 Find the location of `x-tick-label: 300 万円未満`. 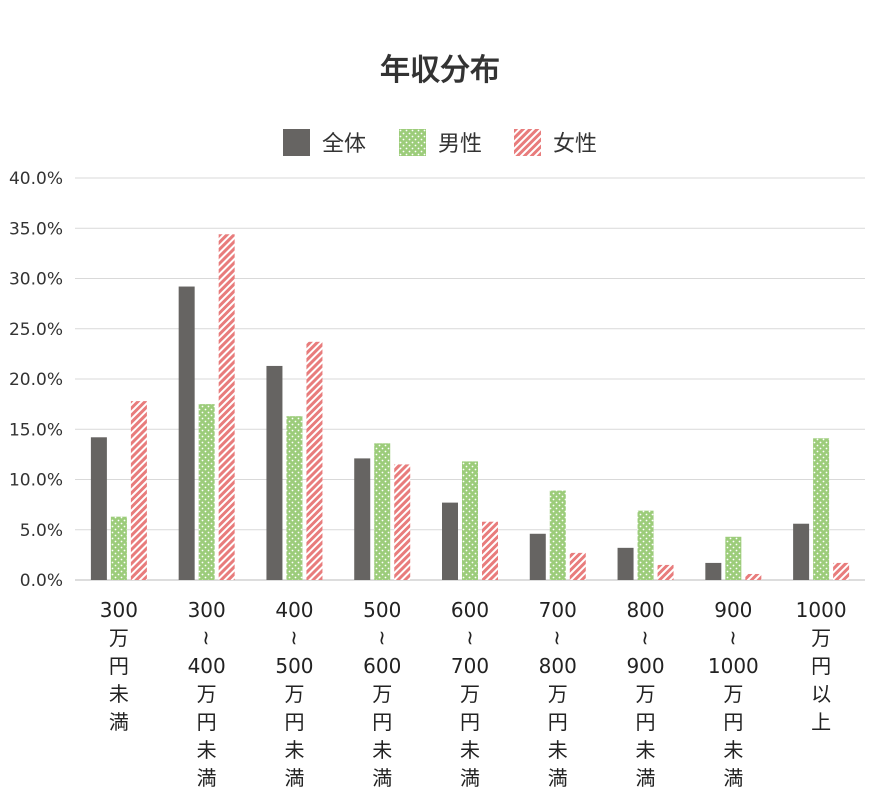

x-tick-label: 300 万円未満 is located at coordinates (119, 666).